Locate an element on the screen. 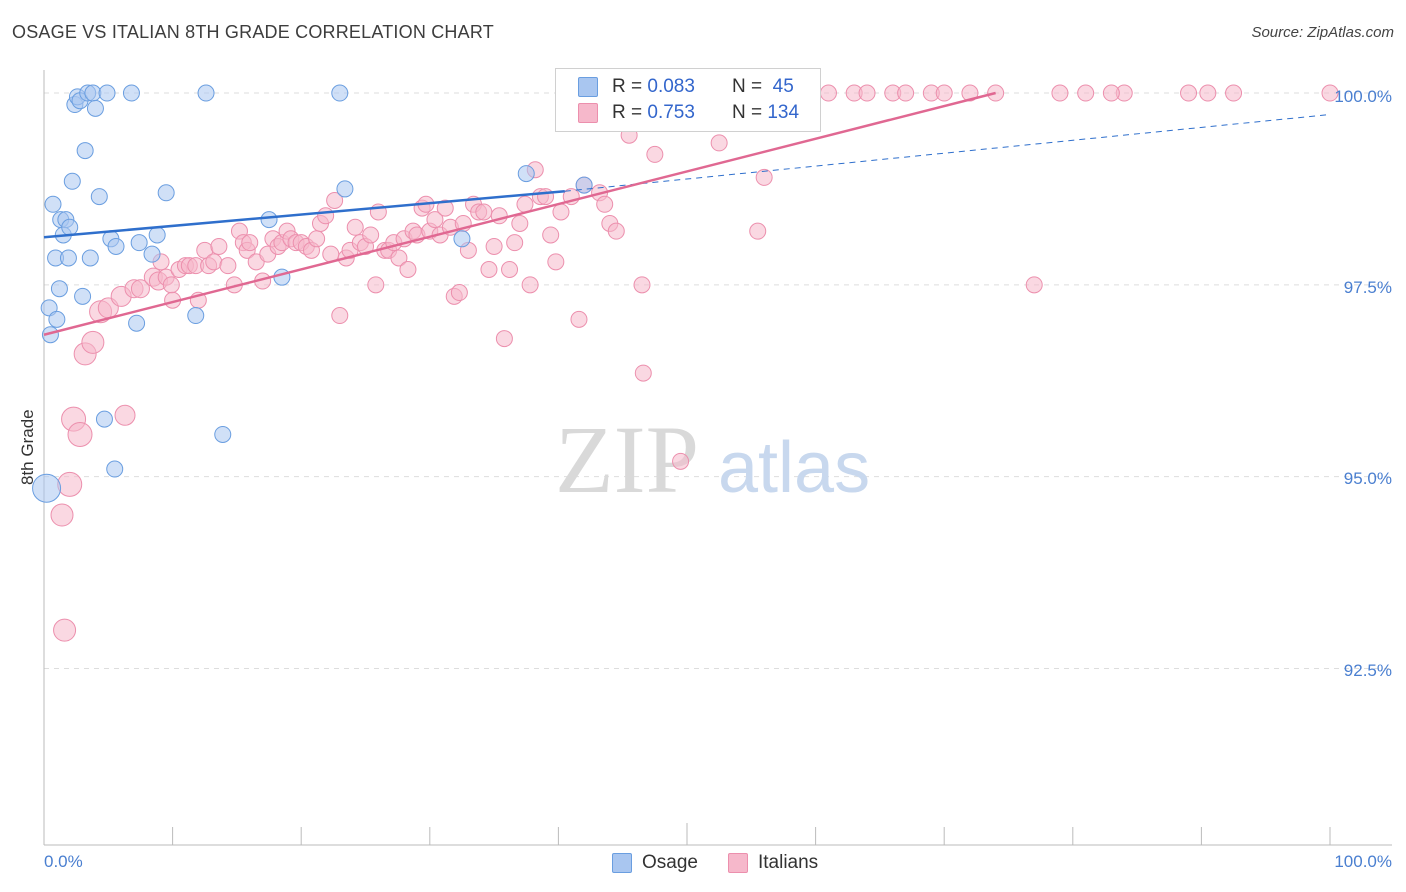  stats-legend: R = 0.083 N = 45 R = 0.753 N = 134 is located at coordinates (688, 100).